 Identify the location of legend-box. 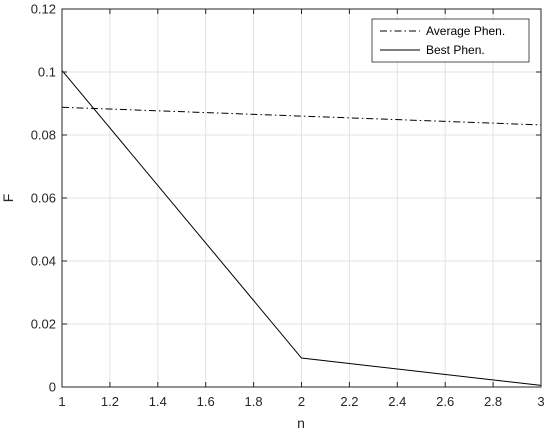
(450, 40).